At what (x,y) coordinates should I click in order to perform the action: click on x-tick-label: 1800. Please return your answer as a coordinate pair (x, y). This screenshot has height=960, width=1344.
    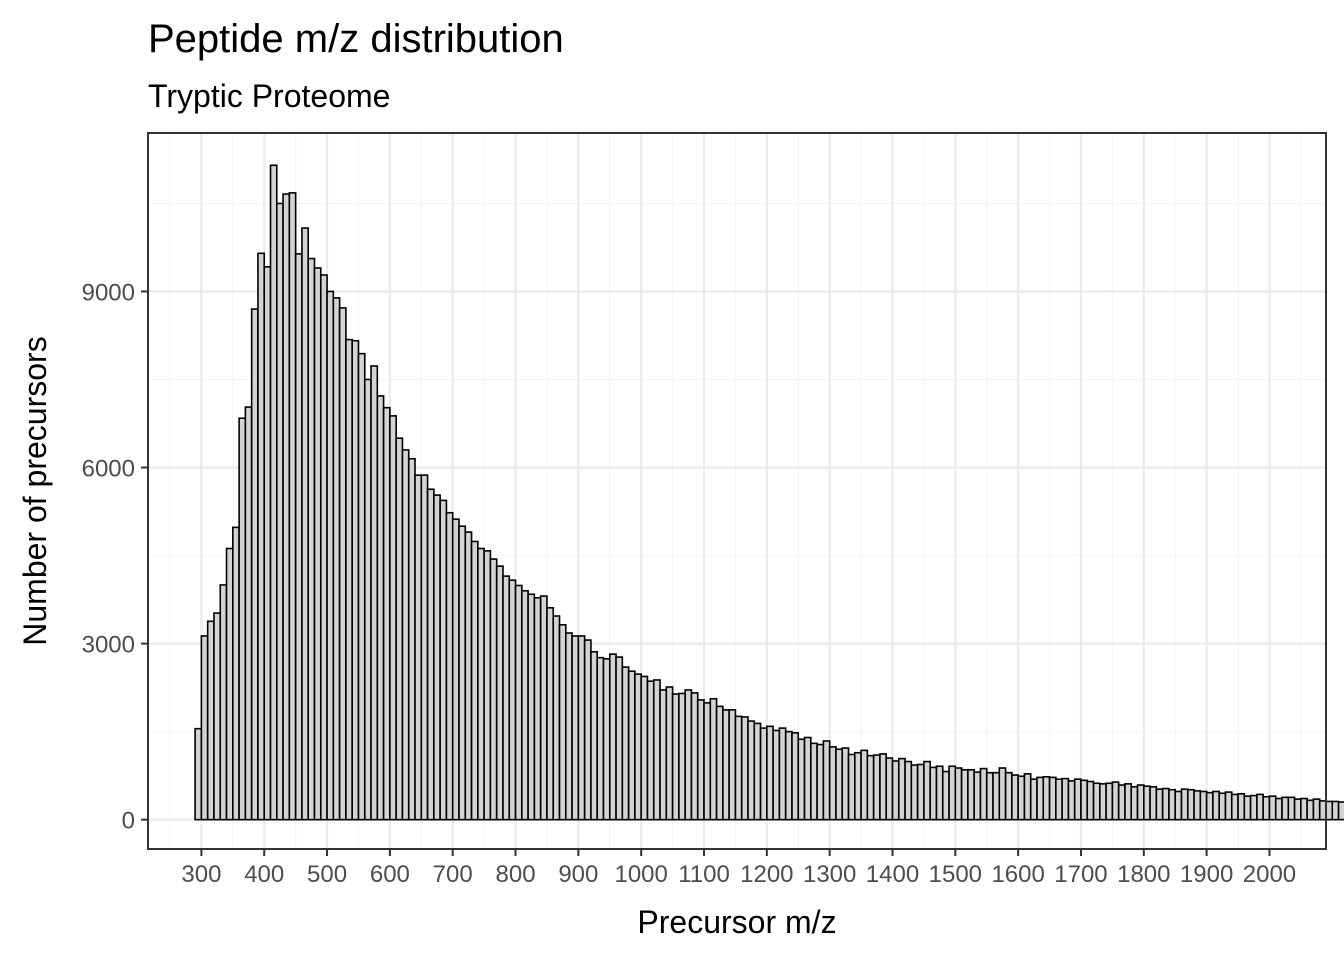
    Looking at the image, I should click on (1143, 874).